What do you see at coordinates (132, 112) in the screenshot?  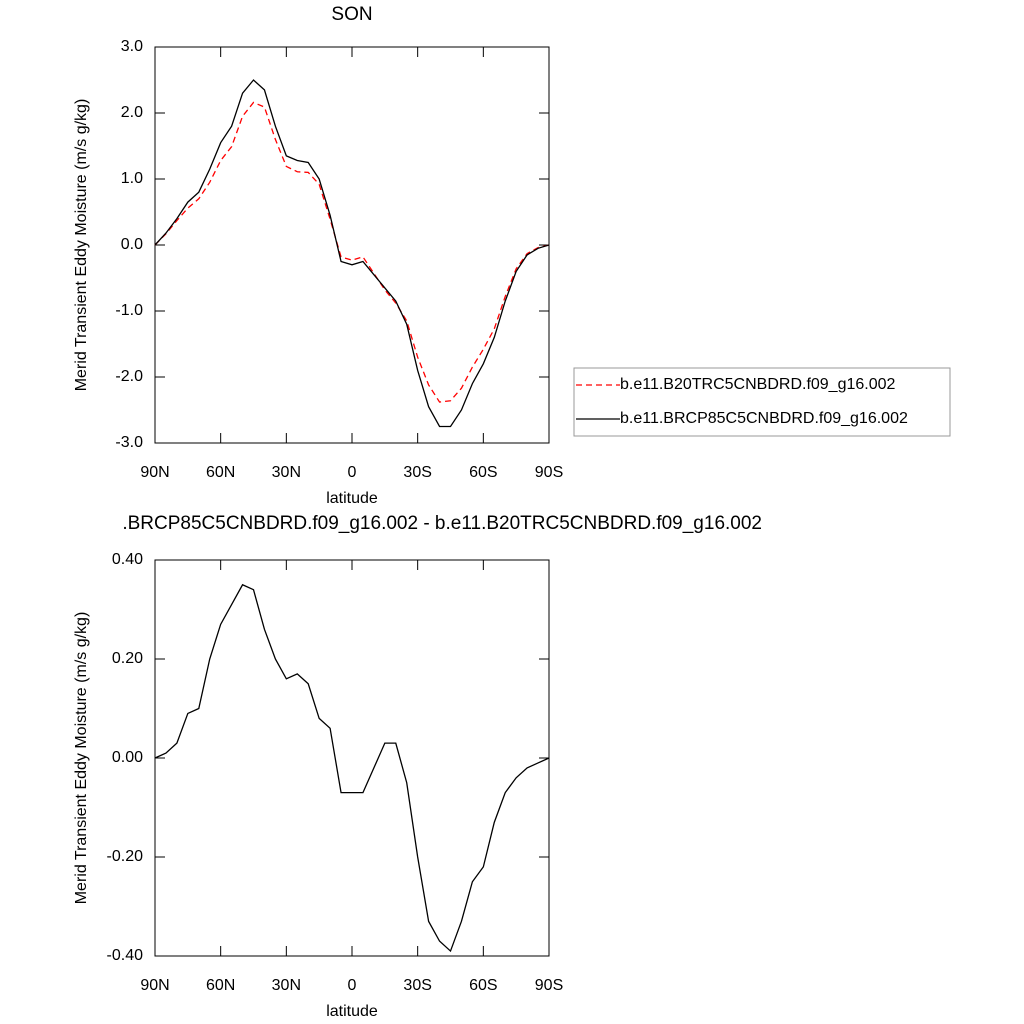 I see `y-tick-label: 2.0` at bounding box center [132, 112].